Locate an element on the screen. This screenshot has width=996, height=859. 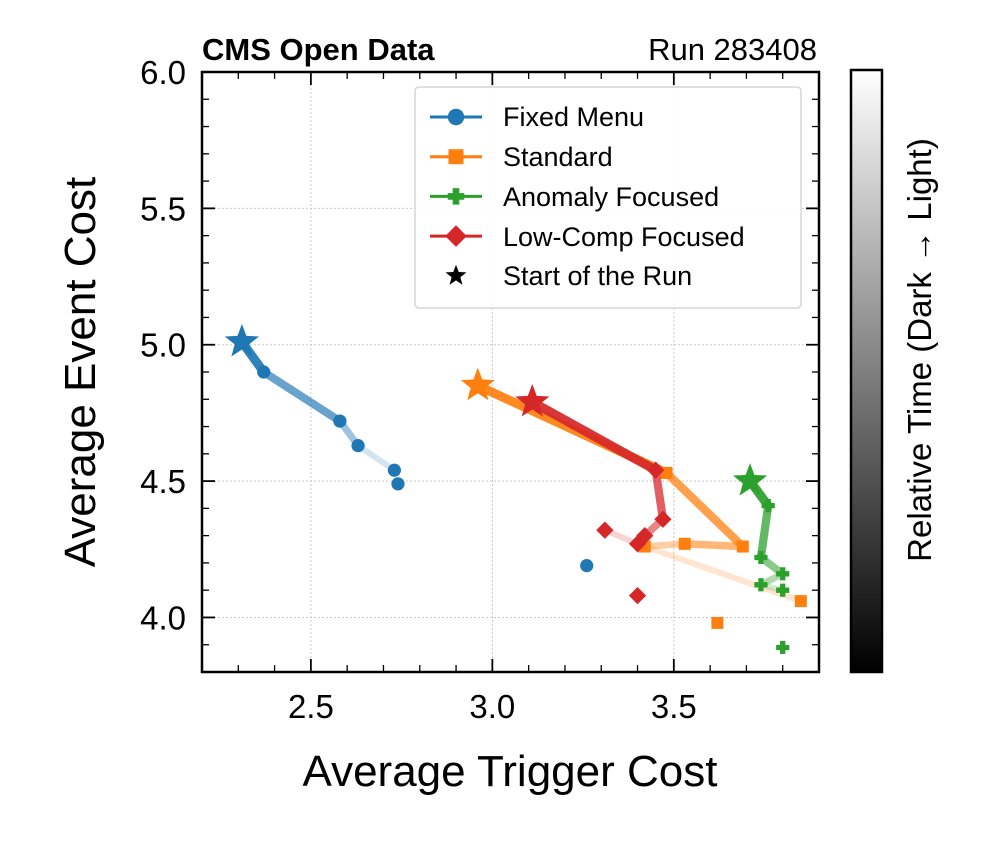
colorbar: Relative Time (Dark → Light) is located at coordinates (893, 371).